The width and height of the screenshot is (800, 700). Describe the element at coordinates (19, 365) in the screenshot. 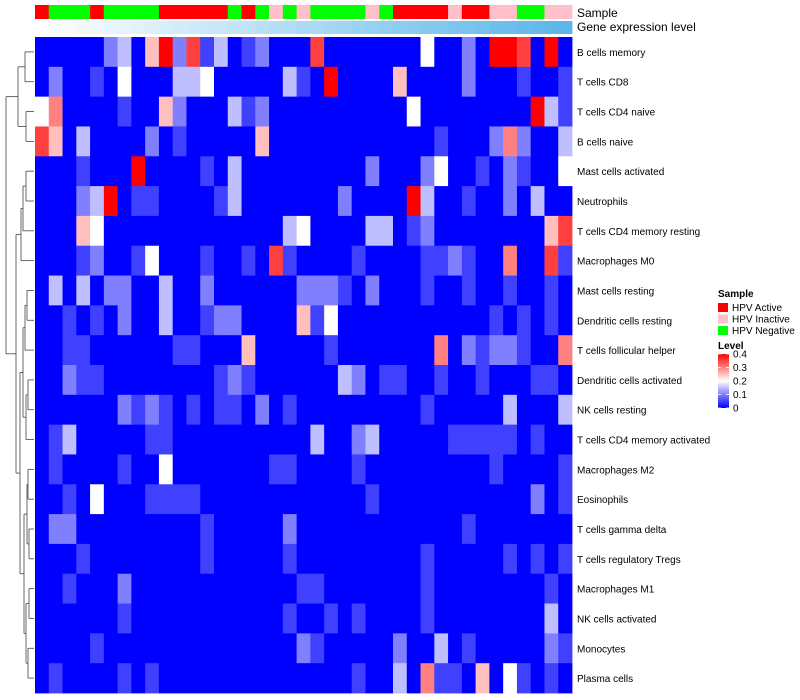

I see `row-dendrogram` at that location.